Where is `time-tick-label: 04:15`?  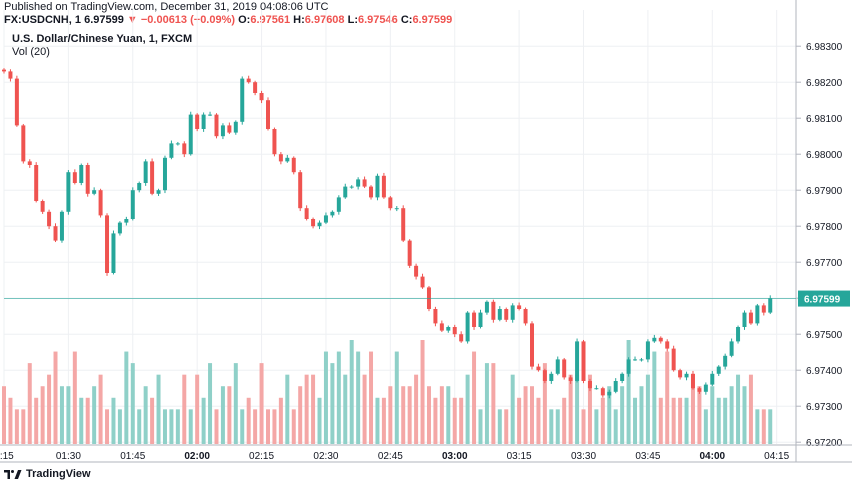
time-tick-label: 04:15 is located at coordinates (776, 456).